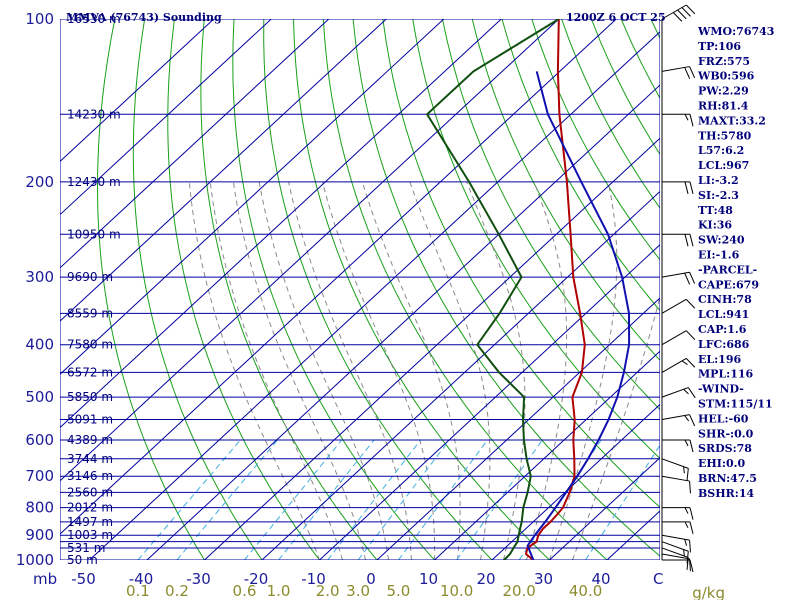  What do you see at coordinates (708, 592) in the screenshot?
I see `mixing-ratio-unit: g/kg` at bounding box center [708, 592].